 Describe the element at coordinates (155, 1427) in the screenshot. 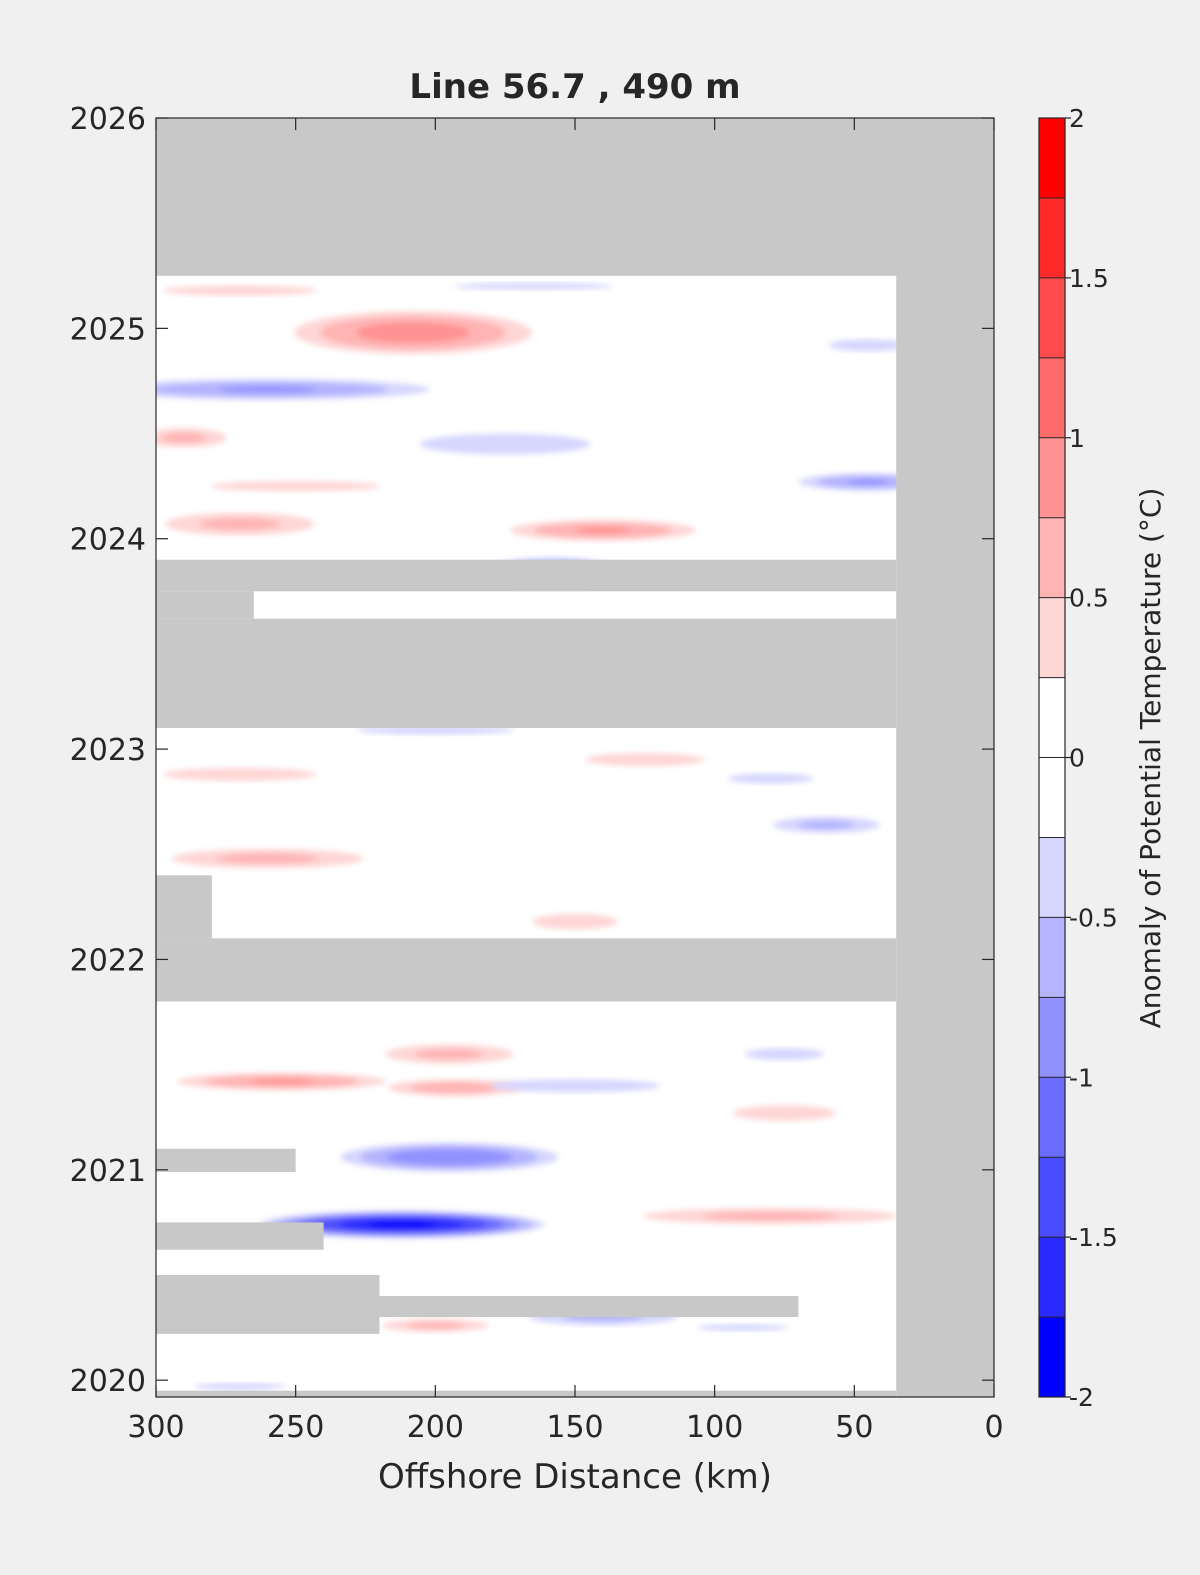

I see `x-tick-label-0: 300` at that location.